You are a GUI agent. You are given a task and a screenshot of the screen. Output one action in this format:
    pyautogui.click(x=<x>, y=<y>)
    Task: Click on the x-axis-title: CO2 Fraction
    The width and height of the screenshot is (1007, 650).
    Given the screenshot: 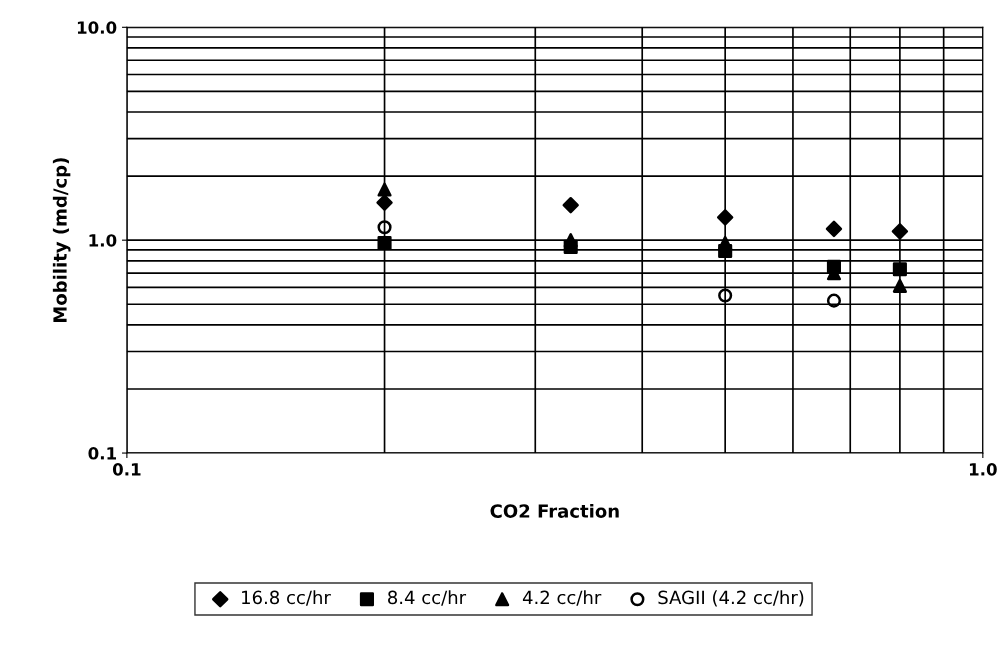 What is the action you would take?
    pyautogui.click(x=554, y=510)
    